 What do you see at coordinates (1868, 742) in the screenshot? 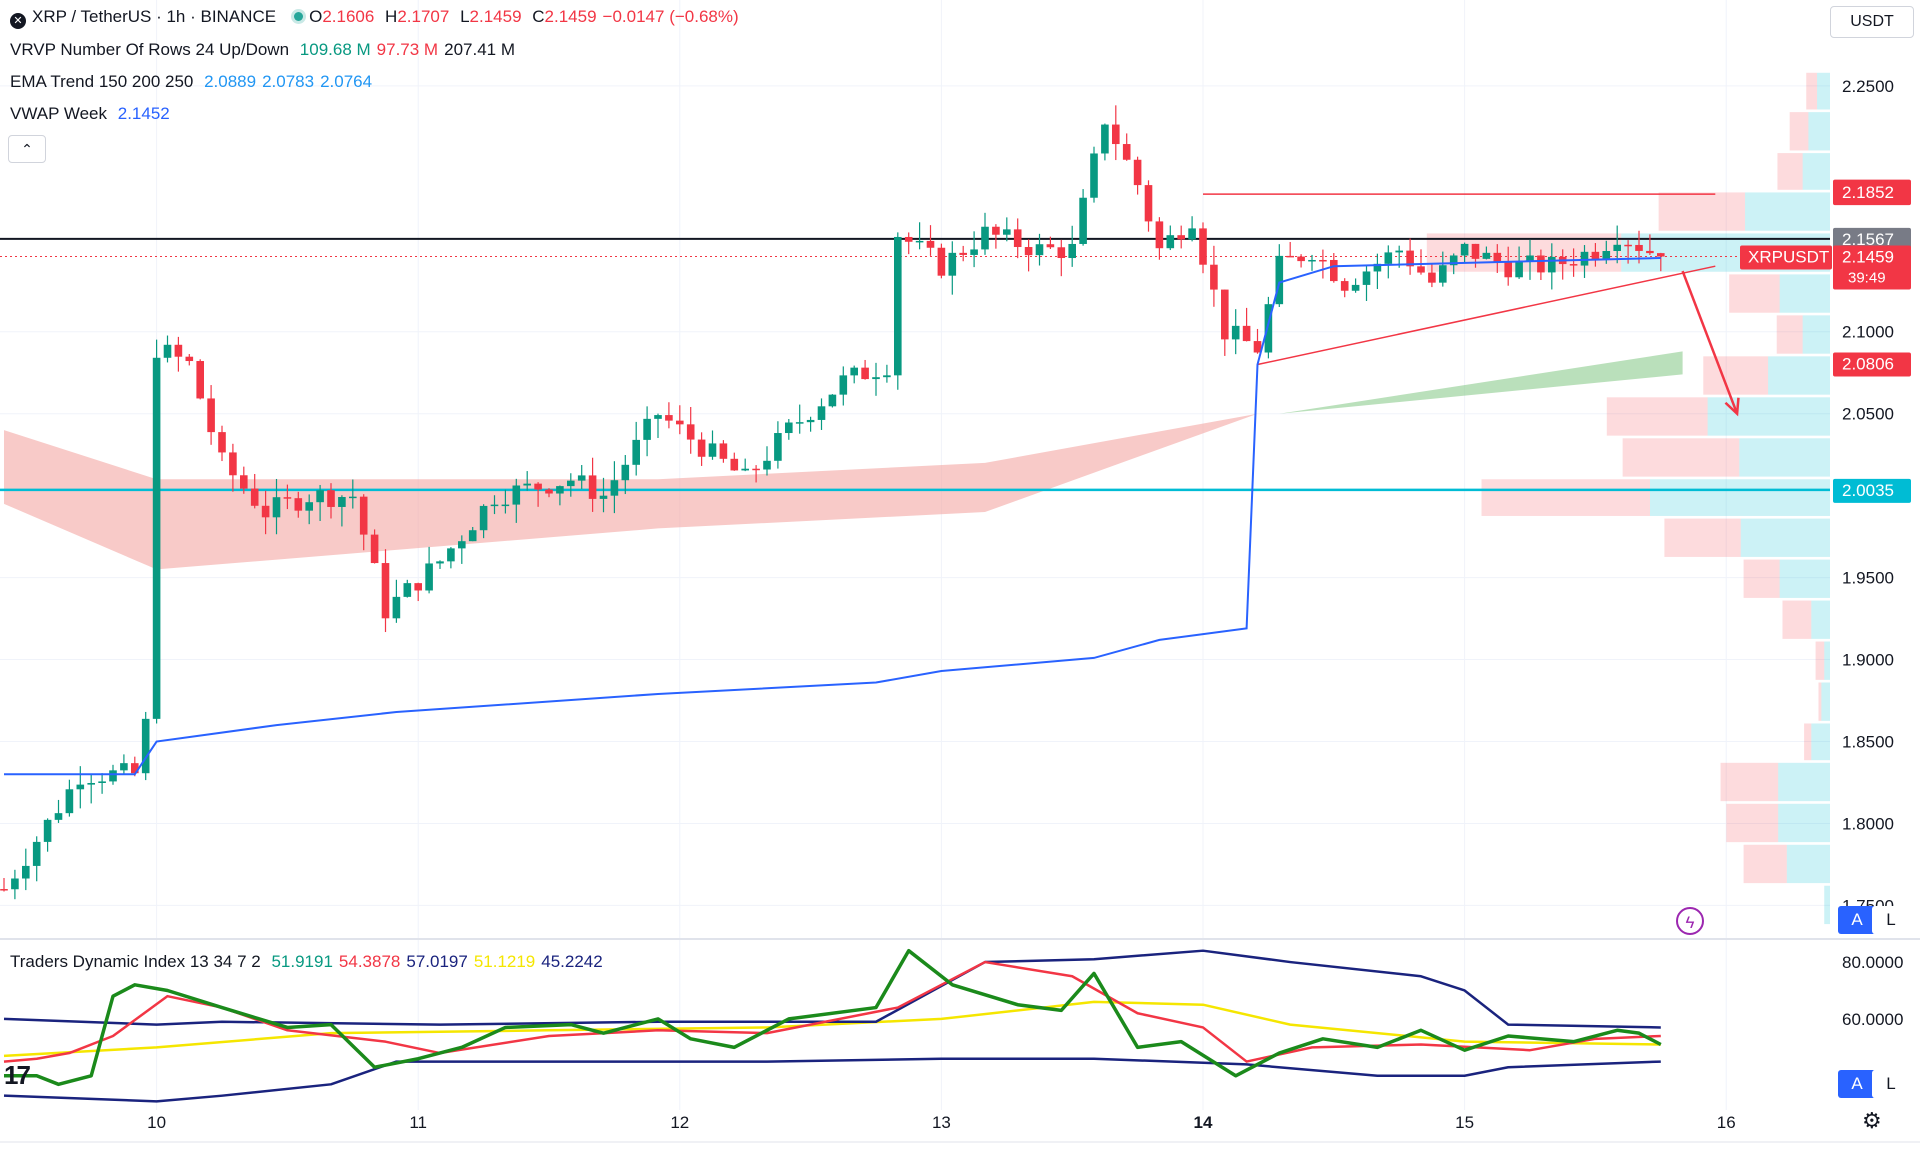
I see `price-axis-label: 1.8500` at bounding box center [1868, 742].